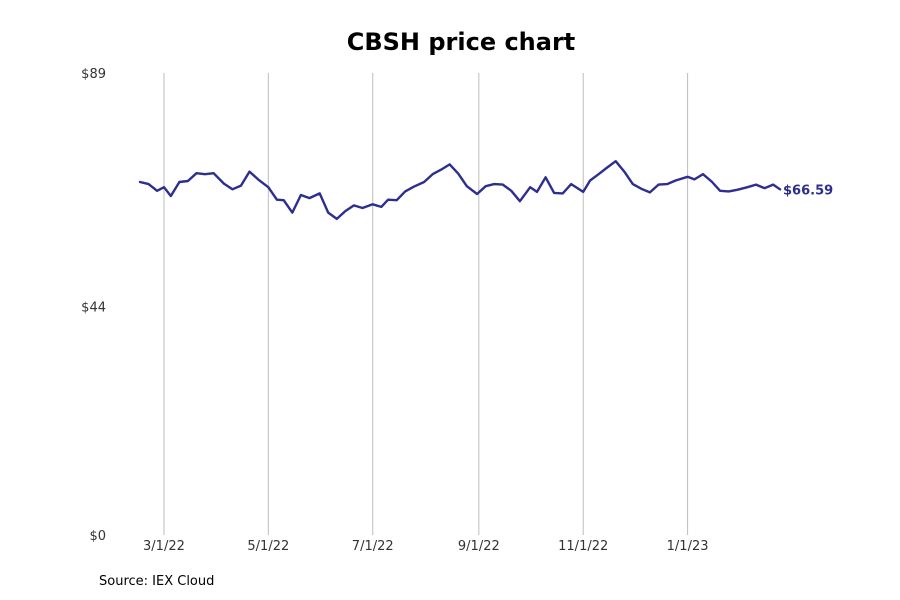 The width and height of the screenshot is (900, 600). I want to click on x-tick-label-5: 1/1/23, so click(688, 546).